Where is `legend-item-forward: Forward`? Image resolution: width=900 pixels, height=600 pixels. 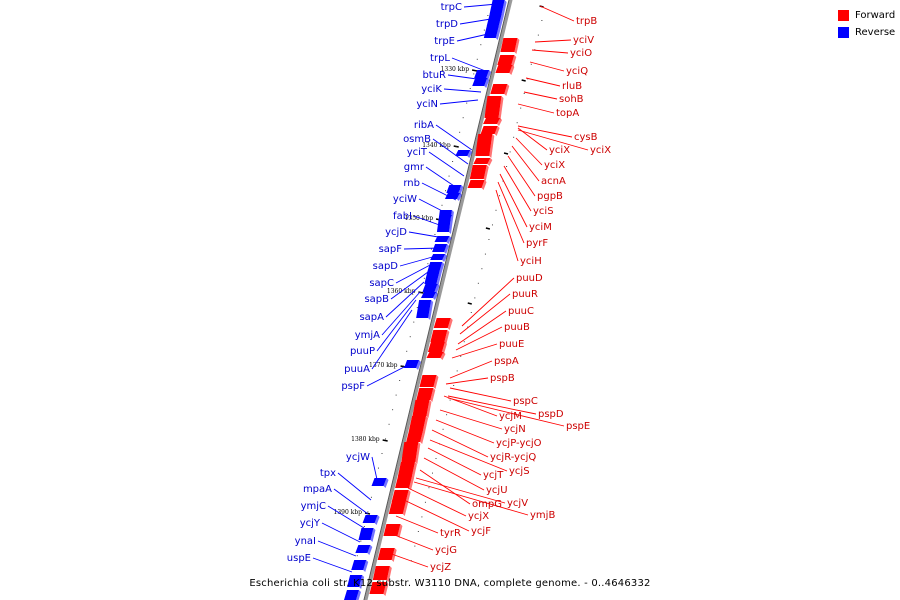
legend-item-forward: Forward is located at coordinates (866, 15).